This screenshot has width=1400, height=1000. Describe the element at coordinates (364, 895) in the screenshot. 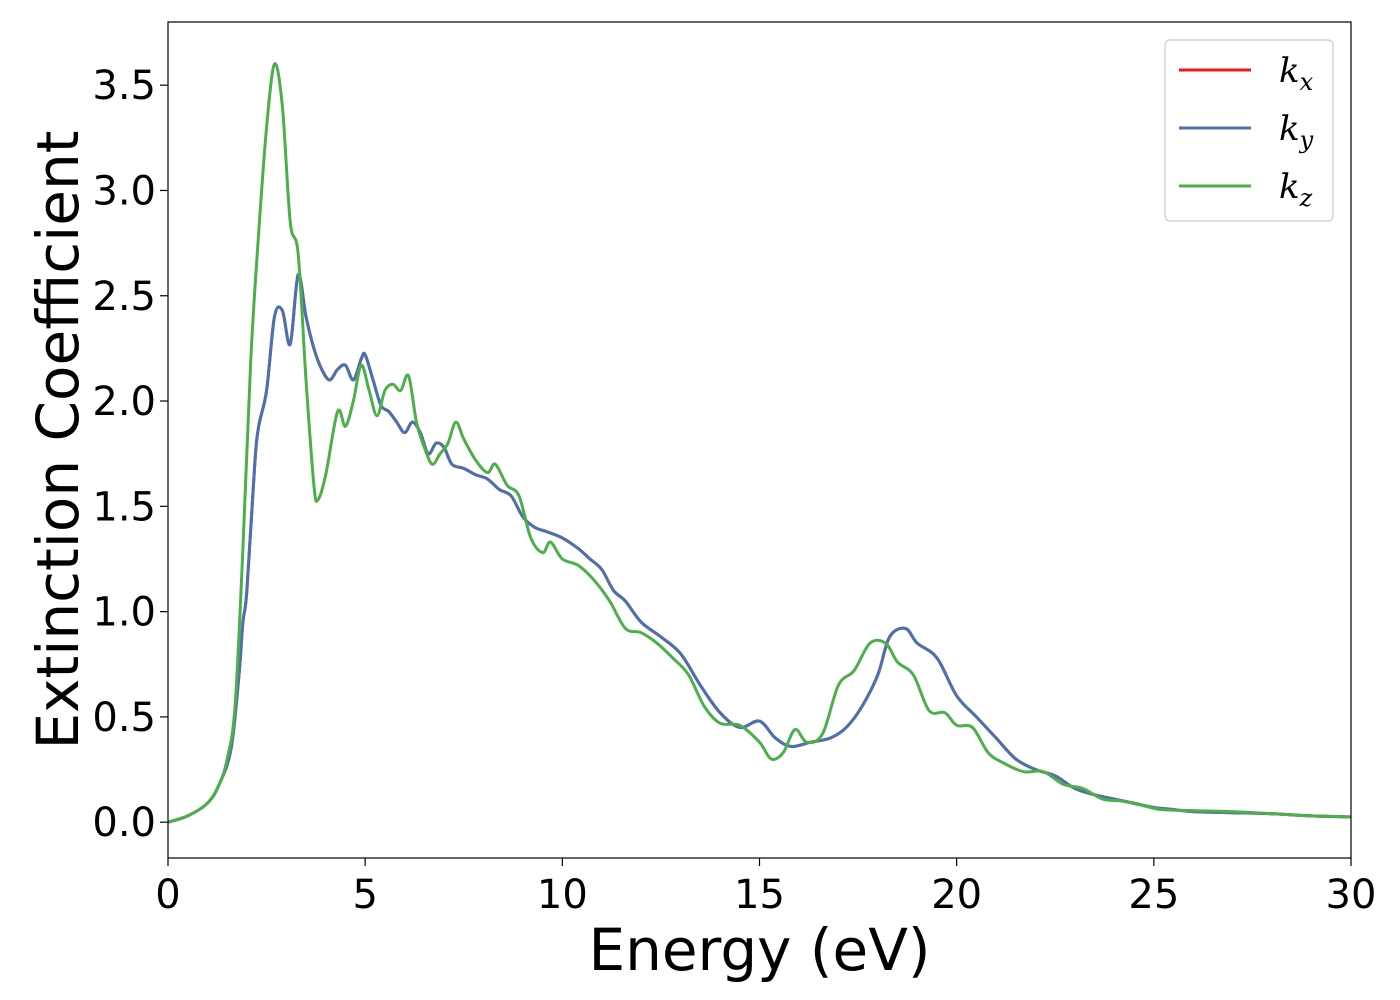

I see `x-tick-label: 5` at that location.